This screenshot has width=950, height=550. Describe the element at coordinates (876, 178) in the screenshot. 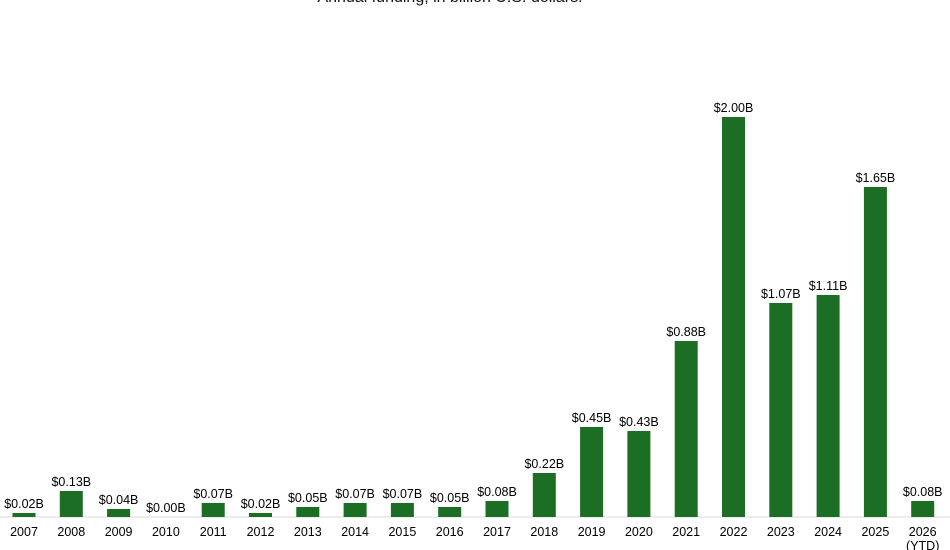

I see `data-label: $1.65B` at that location.